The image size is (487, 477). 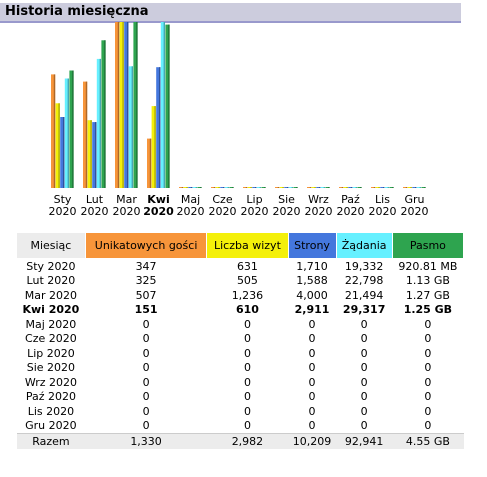 What do you see at coordinates (427, 281) in the screenshot?
I see `value-cell: 1.13 GB` at bounding box center [427, 281].